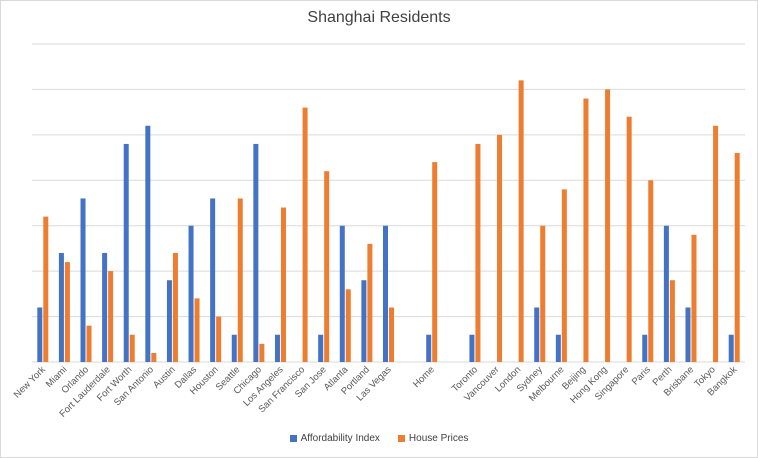 The image size is (758, 458). Describe the element at coordinates (424, 377) in the screenshot. I see `x-tick-label: Home` at that location.